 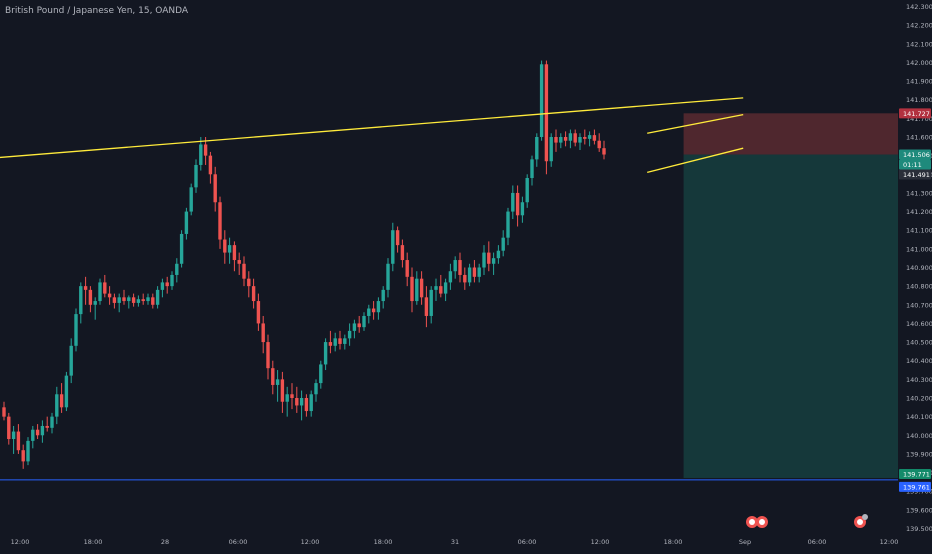 I want to click on price-tick-label: 140.600, so click(x=919, y=324).